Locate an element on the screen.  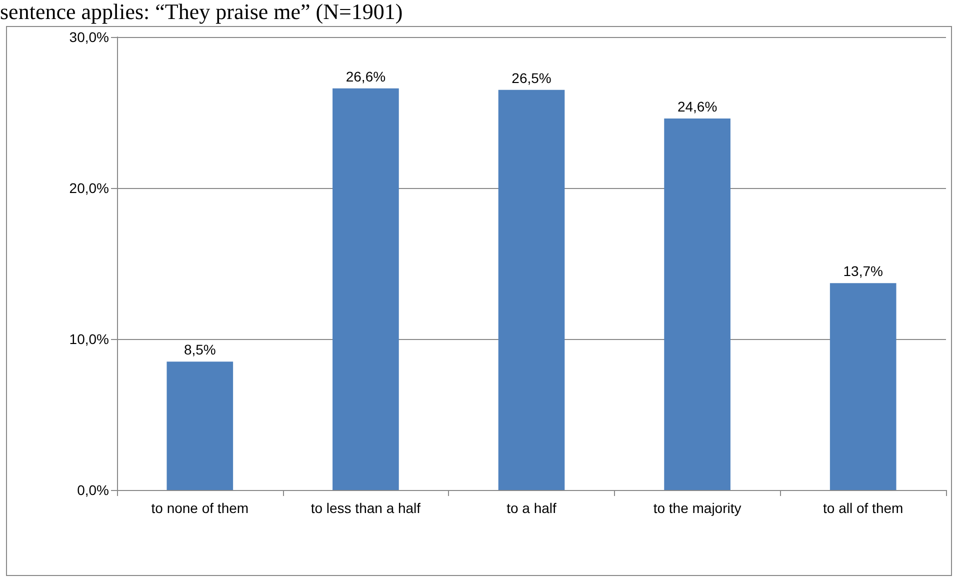
data-label: 8,5% is located at coordinates (200, 350).